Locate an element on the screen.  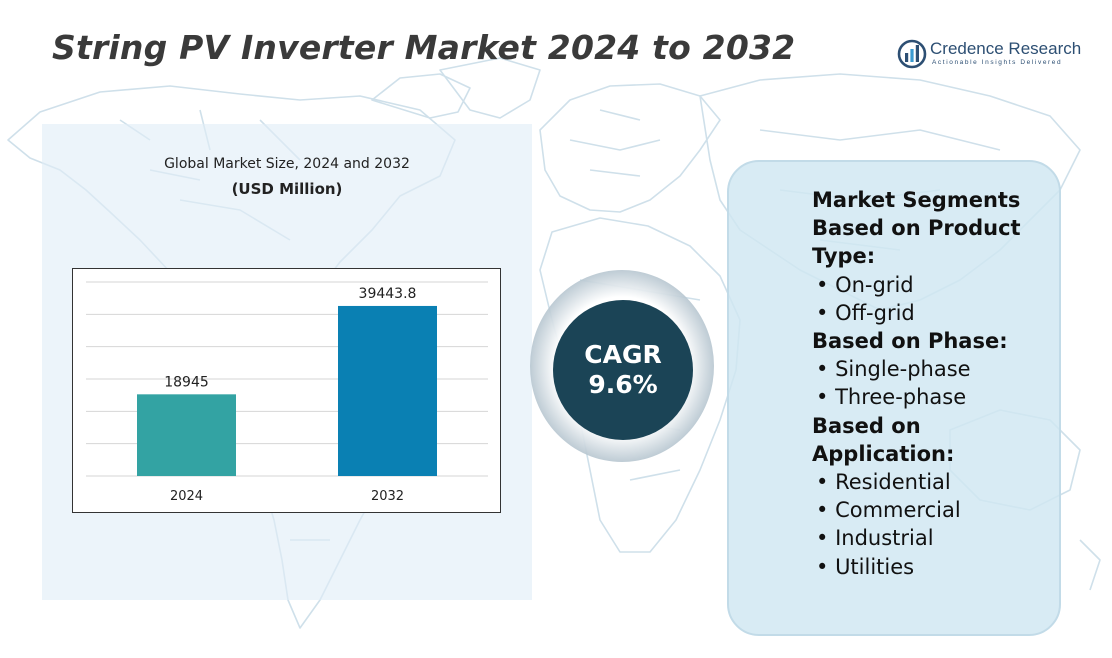
segment-item: • Industrial is located at coordinates (875, 538).